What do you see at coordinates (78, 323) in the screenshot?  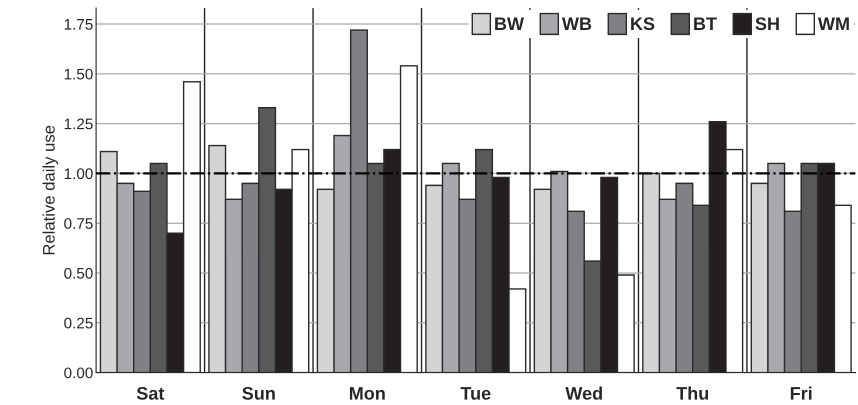 I see `y-tick-label: 0.25` at bounding box center [78, 323].